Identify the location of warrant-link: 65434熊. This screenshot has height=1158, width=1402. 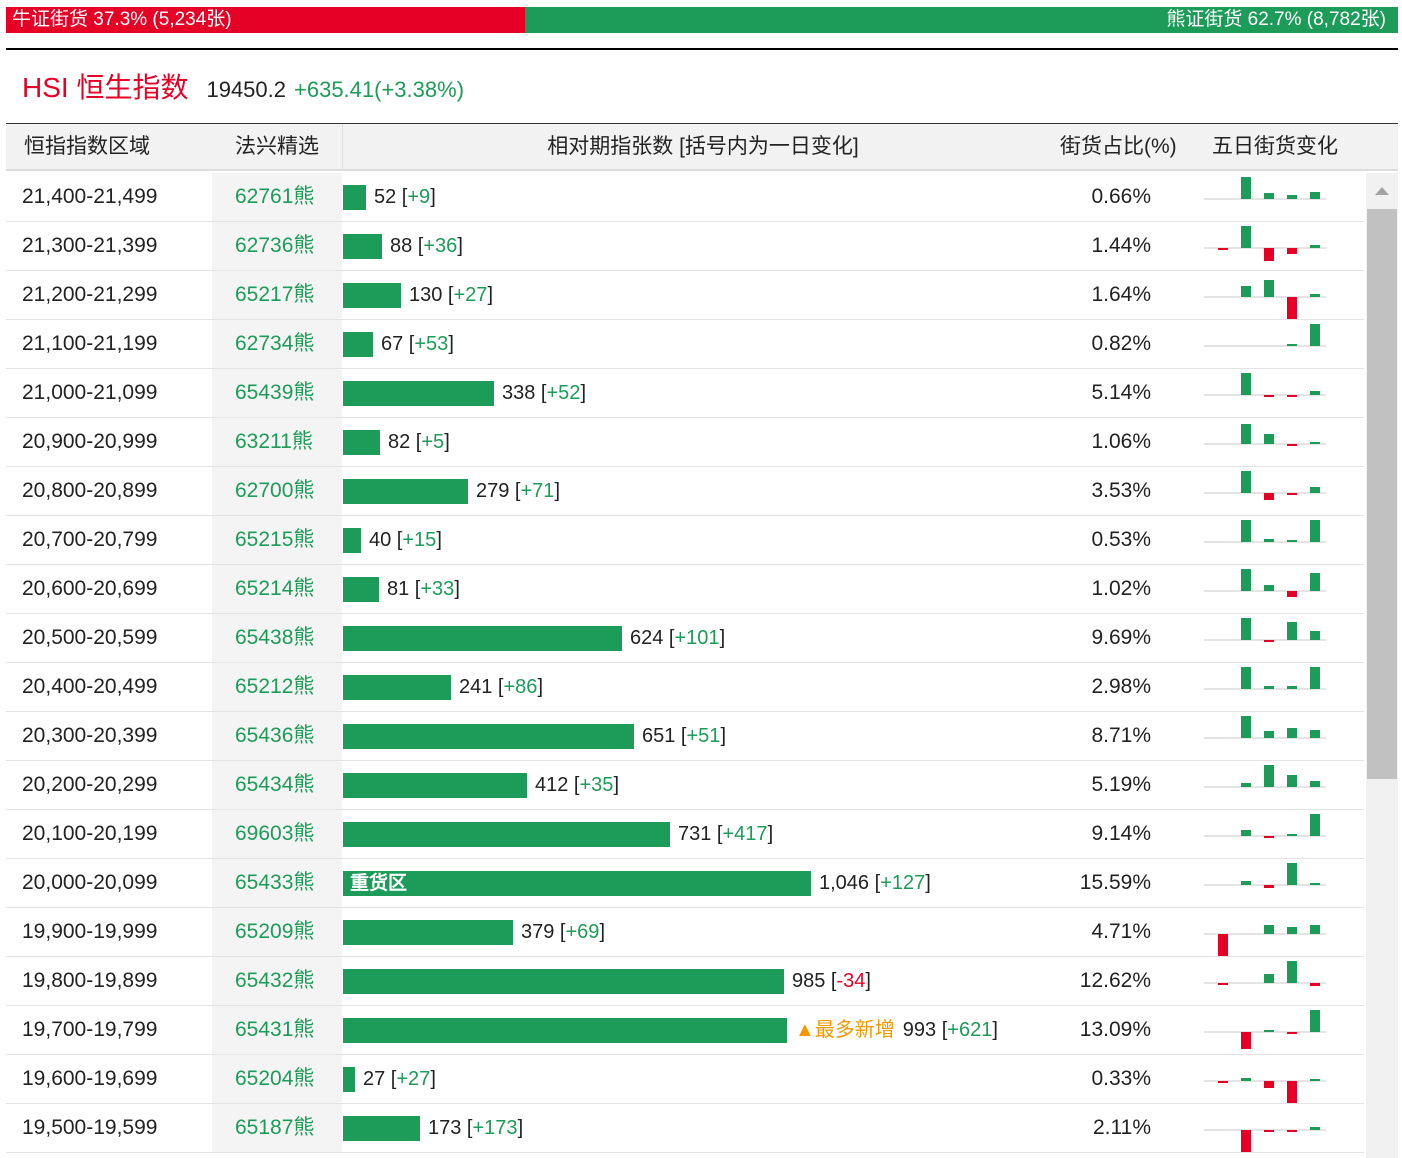
(275, 784).